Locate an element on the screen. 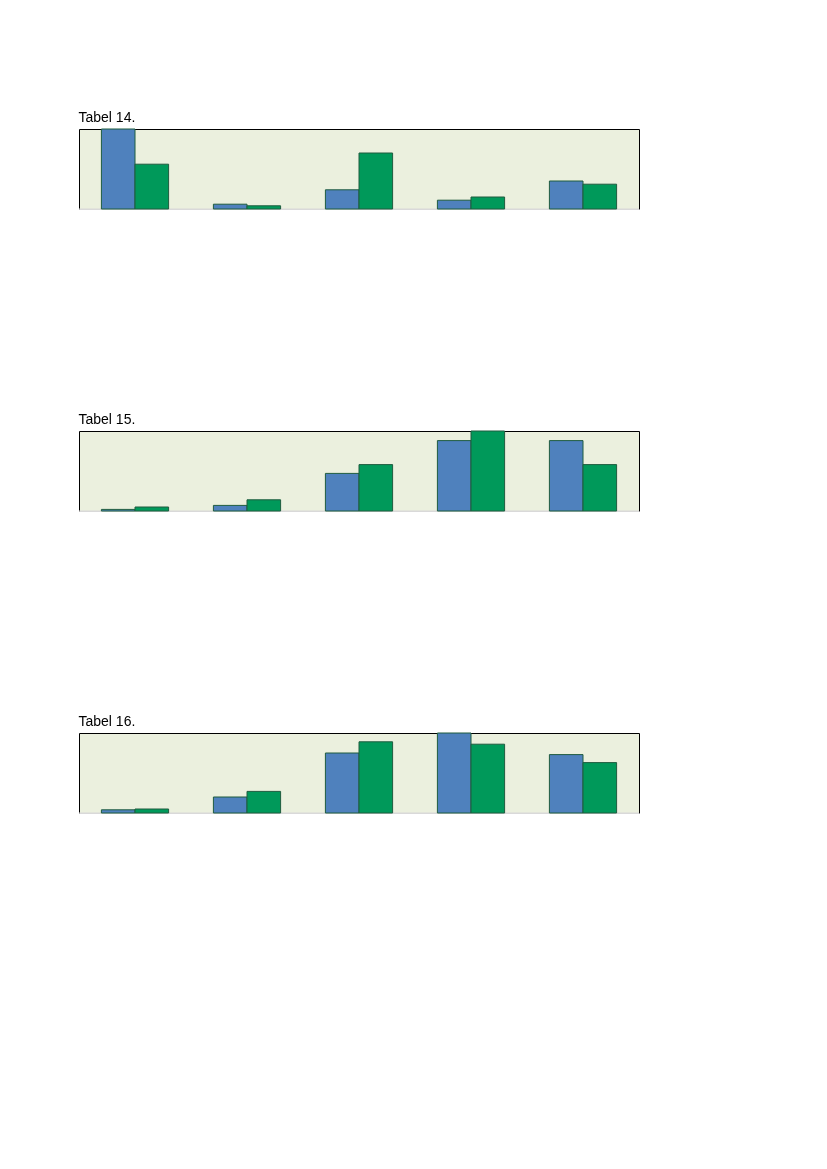  chart-title: Tabel 14. is located at coordinates (107, 116).